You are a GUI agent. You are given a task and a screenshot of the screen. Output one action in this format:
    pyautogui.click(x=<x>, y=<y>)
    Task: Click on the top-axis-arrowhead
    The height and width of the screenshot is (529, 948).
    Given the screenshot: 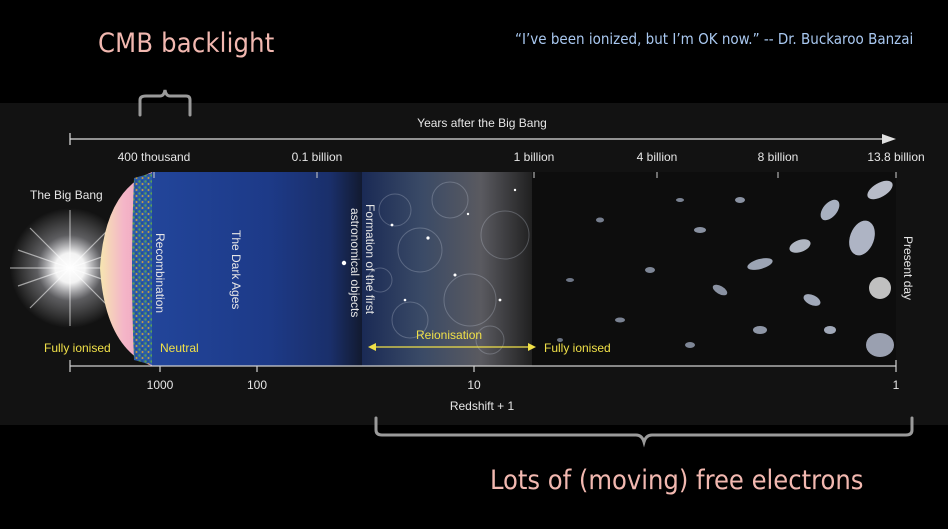 What is the action you would take?
    pyautogui.click(x=889, y=139)
    